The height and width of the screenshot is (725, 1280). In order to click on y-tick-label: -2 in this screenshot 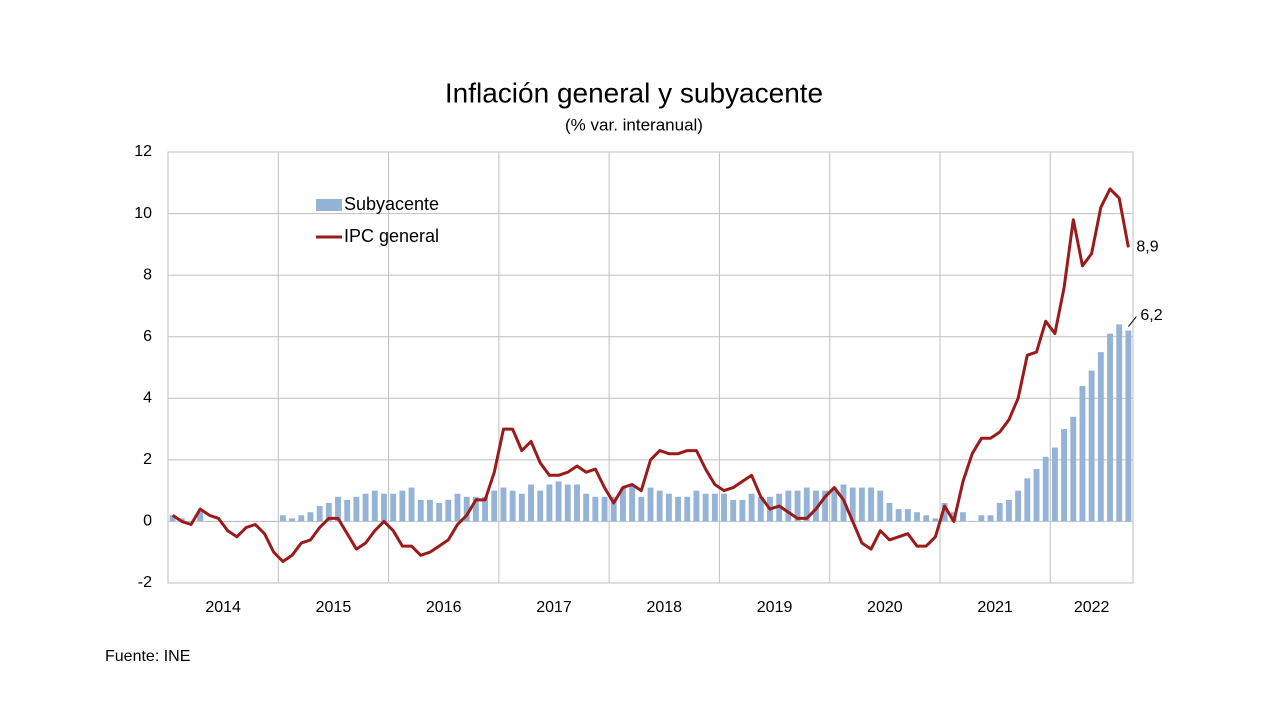, I will do `click(145, 582)`.